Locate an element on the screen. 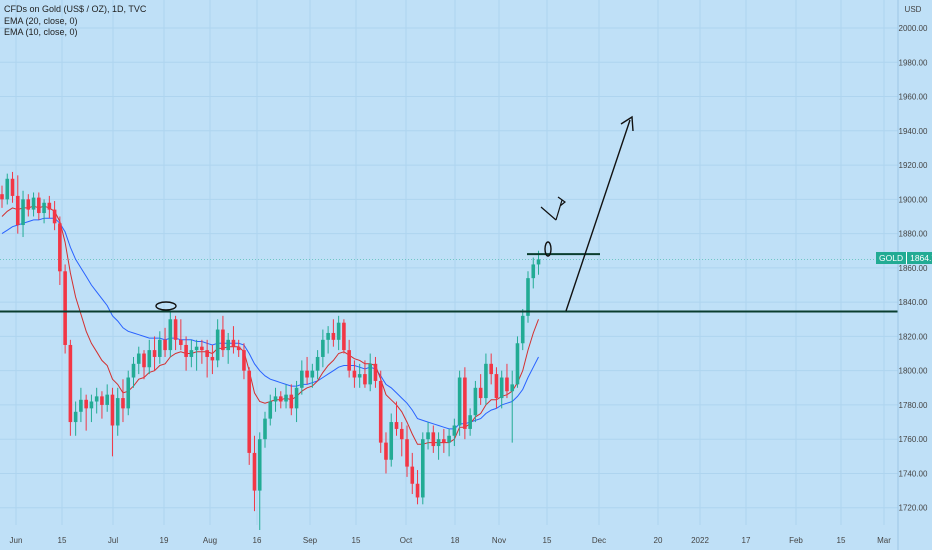 Image resolution: width=932 pixels, height=550 pixels. price-tick-label: 1880.00 is located at coordinates (913, 234).